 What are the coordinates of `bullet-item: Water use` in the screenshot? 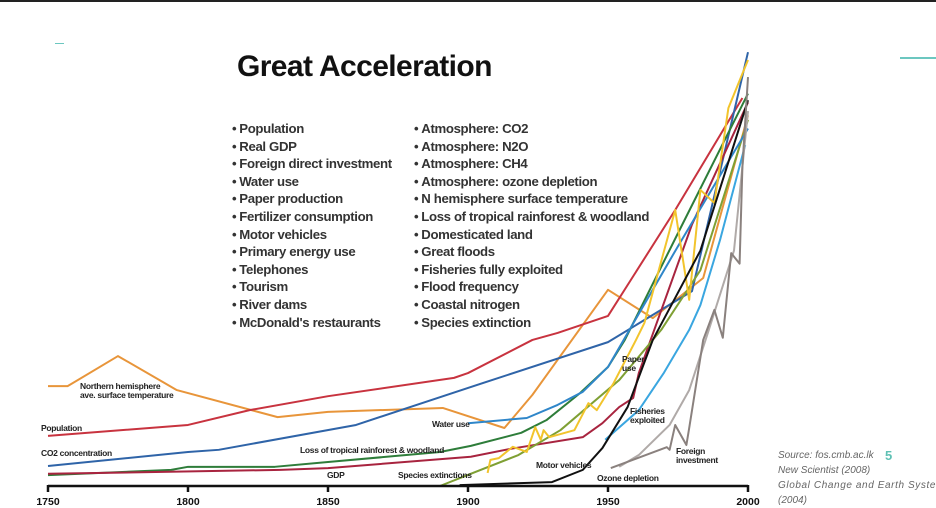 It's located at (312, 182).